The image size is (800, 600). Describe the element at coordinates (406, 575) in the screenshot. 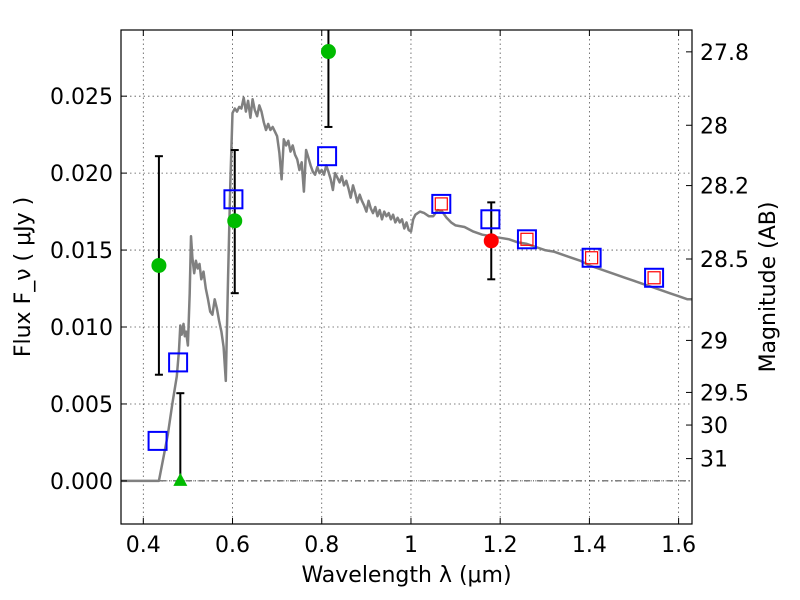

I see `x-axis-label: Wavelength λ (μm)` at that location.